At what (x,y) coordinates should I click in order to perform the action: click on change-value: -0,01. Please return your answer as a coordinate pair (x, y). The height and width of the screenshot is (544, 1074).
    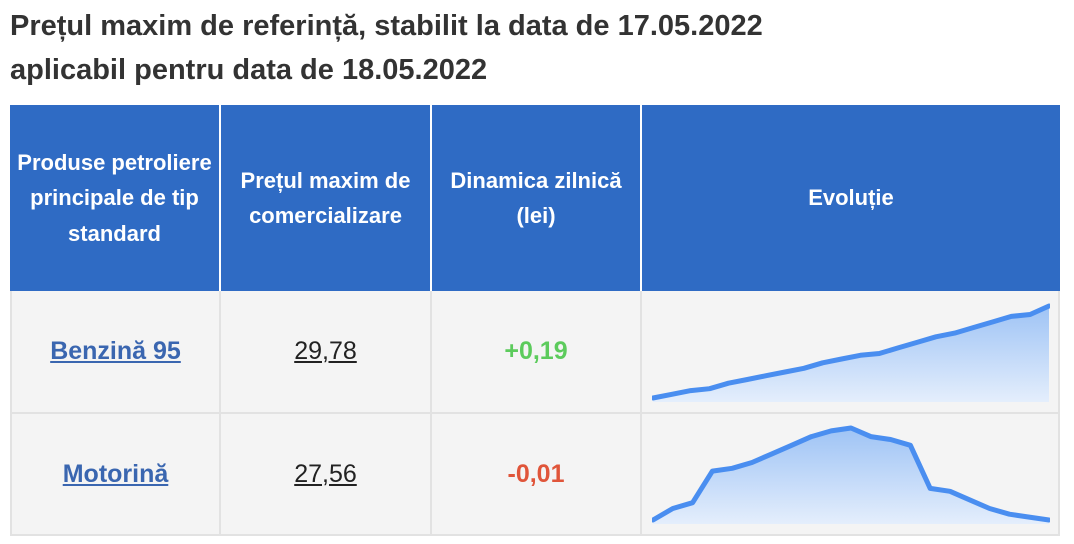
    Looking at the image, I should click on (536, 473).